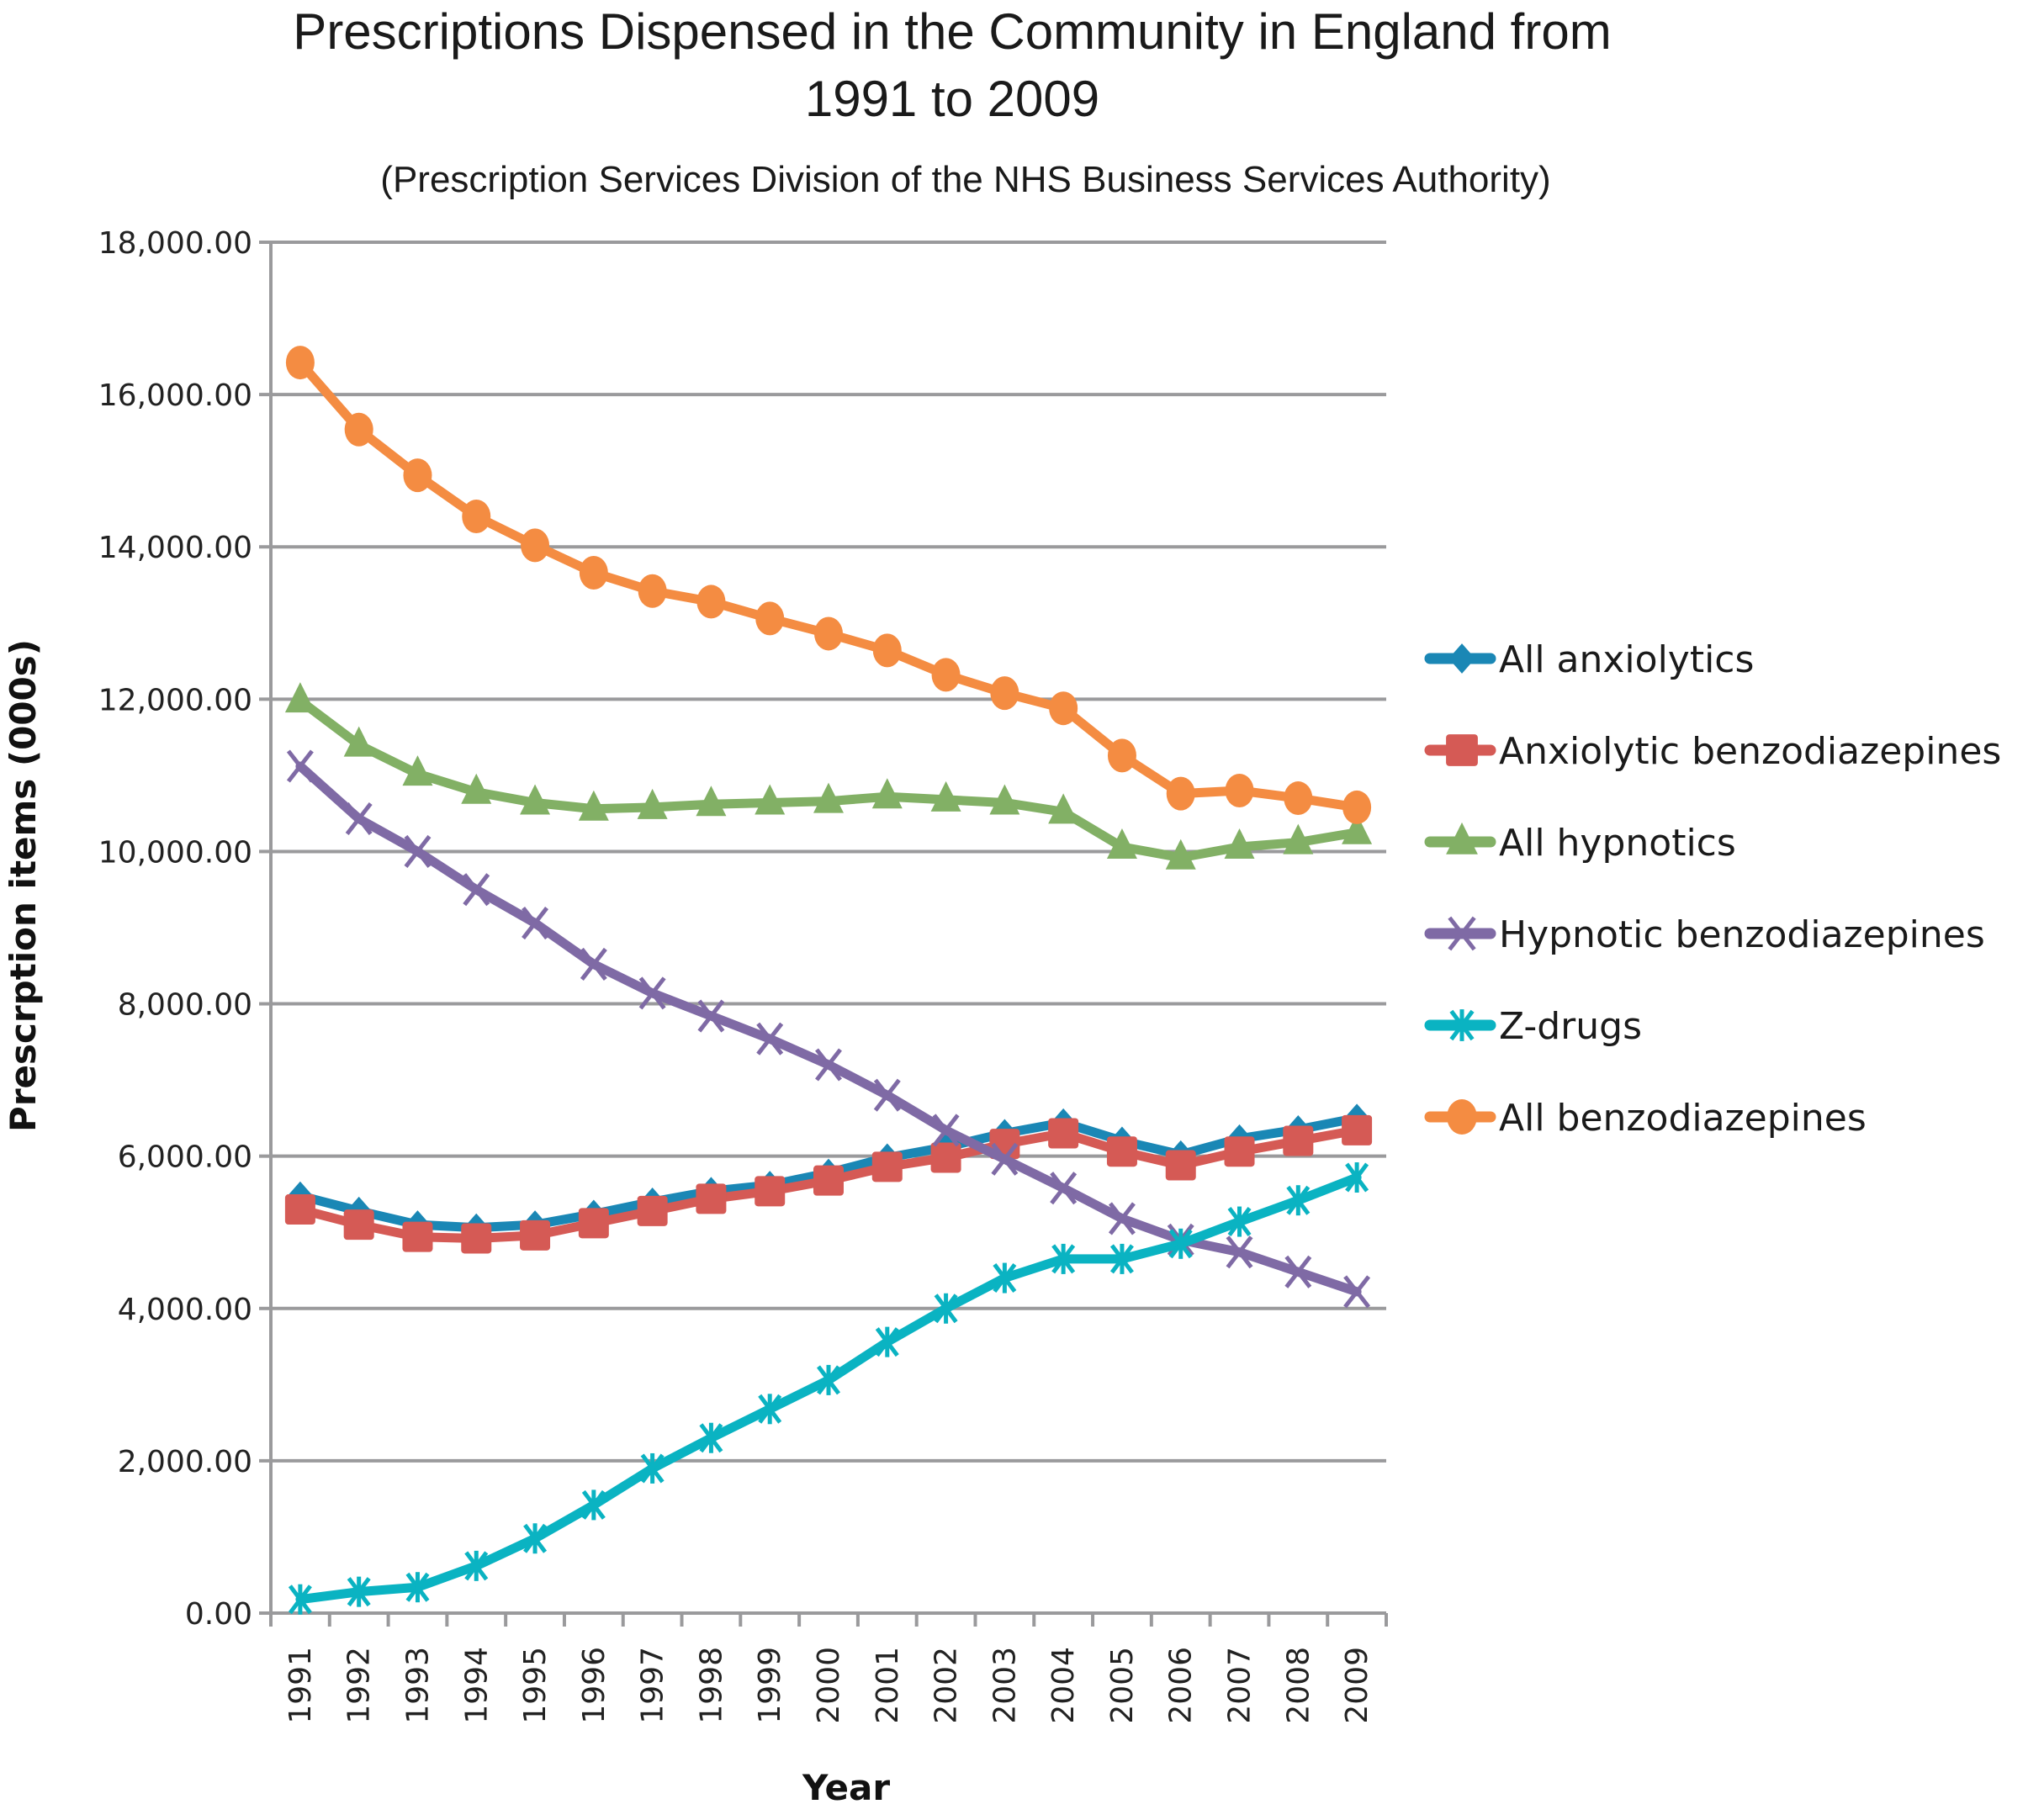  I want to click on x-tick-label: 2007, so click(1240, 1685).